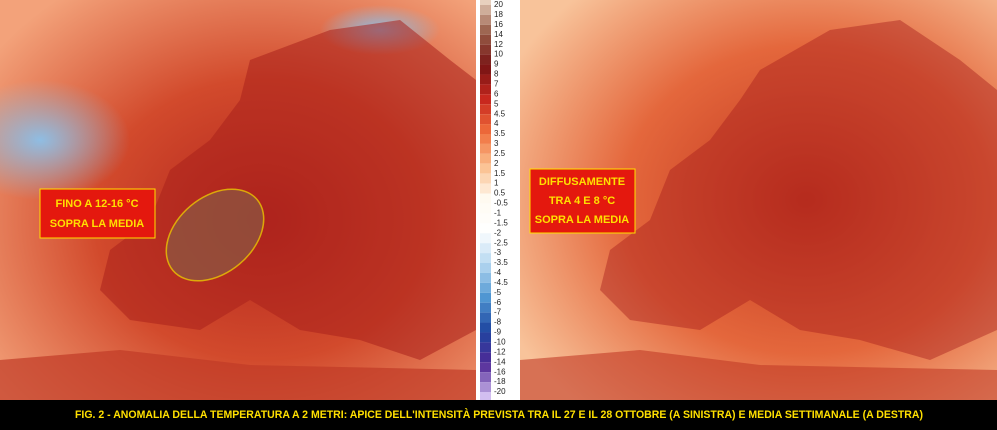  What do you see at coordinates (498, 332) in the screenshot?
I see `colorbar-label: -9` at bounding box center [498, 332].